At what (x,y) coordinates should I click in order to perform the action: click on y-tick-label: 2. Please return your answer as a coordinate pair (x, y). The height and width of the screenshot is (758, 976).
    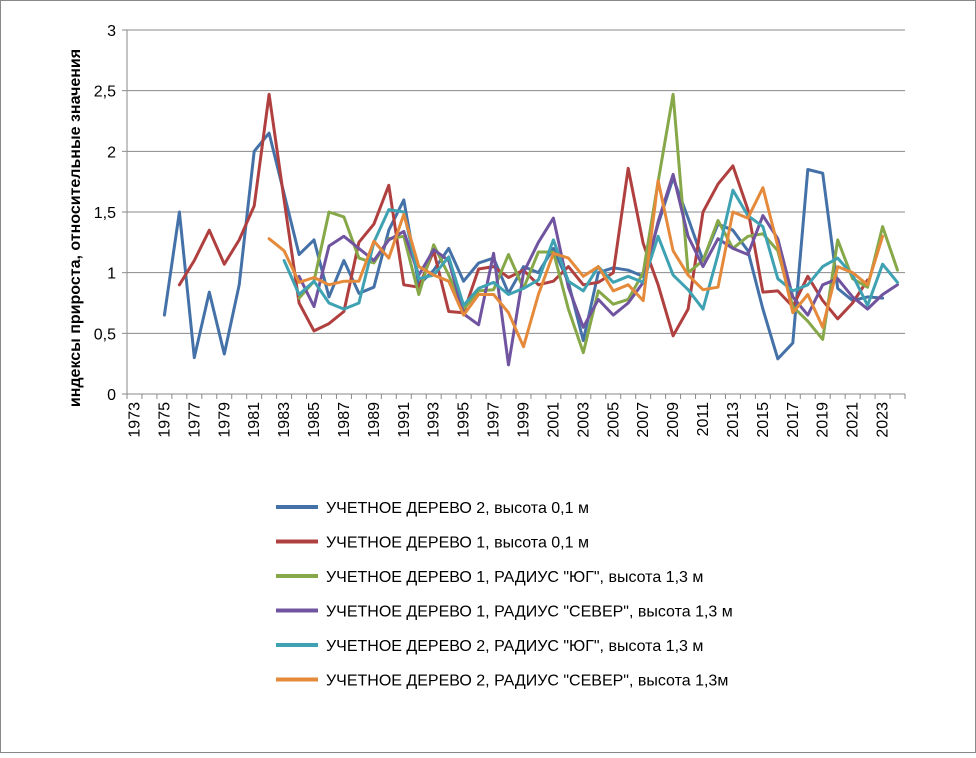
    Looking at the image, I should click on (111, 152).